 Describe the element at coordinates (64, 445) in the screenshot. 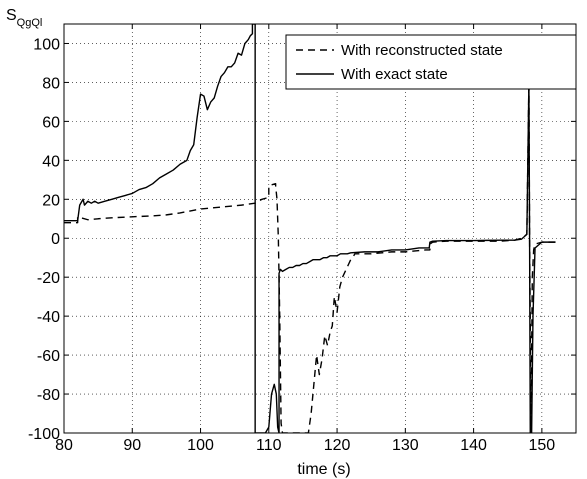

I see `x-tick-label: 80` at that location.